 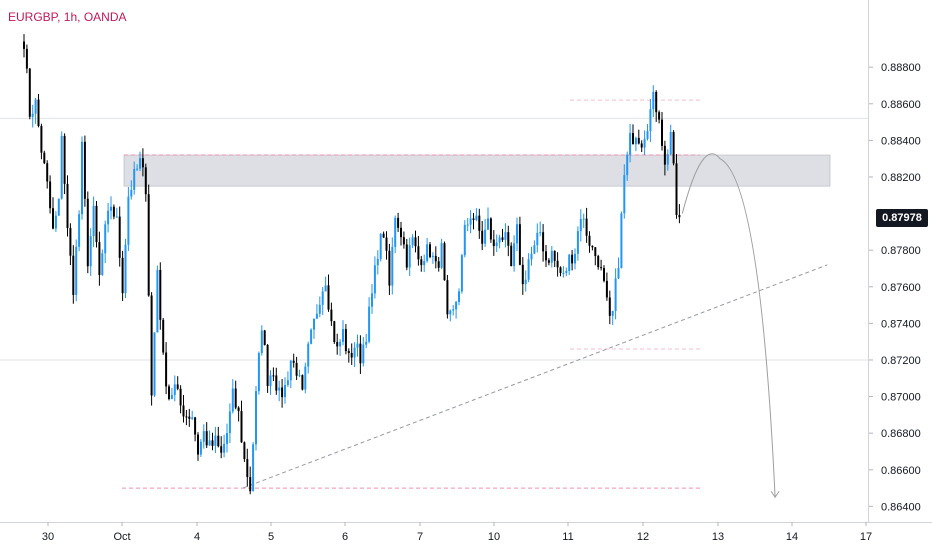 What do you see at coordinates (792, 537) in the screenshot?
I see `x-tick-label: 14` at bounding box center [792, 537].